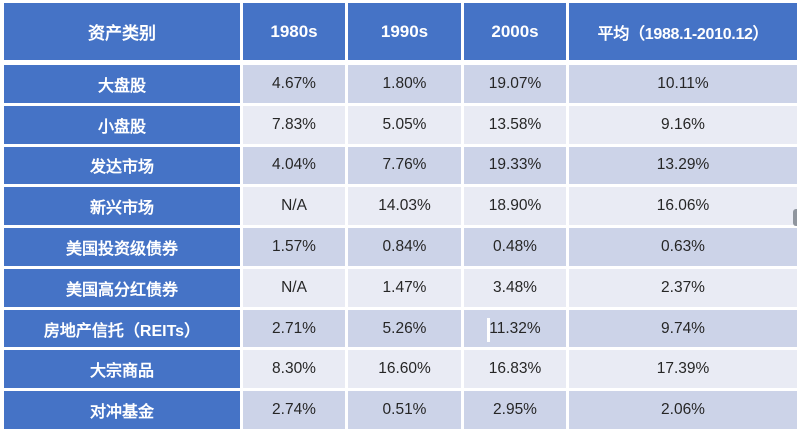 The height and width of the screenshot is (431, 797). I want to click on value-cell: 16.06%, so click(683, 206).